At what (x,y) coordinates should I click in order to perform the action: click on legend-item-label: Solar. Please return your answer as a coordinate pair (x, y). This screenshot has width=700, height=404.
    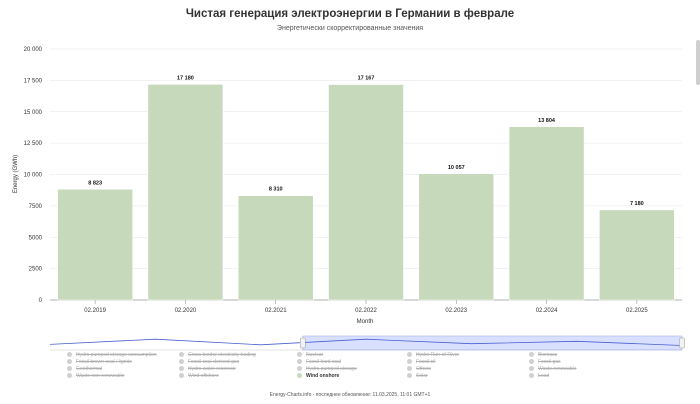
    Looking at the image, I should click on (422, 376).